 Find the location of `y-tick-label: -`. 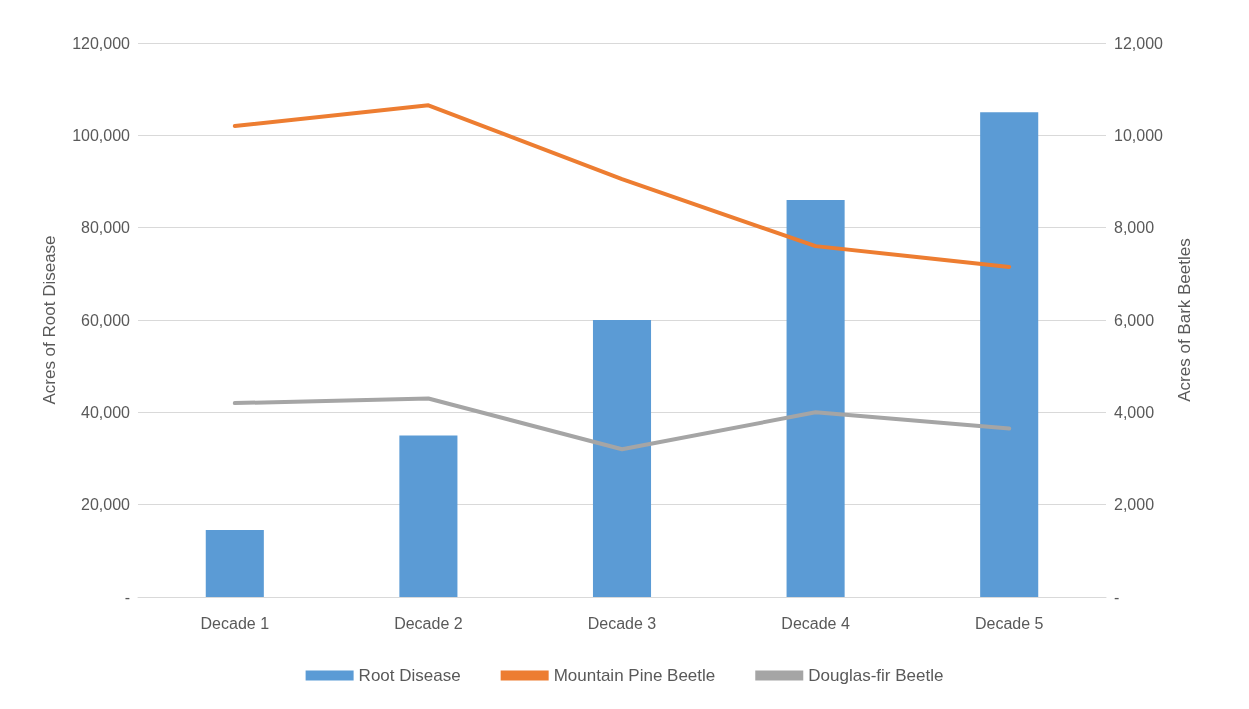

y-tick-label: - is located at coordinates (127, 597).